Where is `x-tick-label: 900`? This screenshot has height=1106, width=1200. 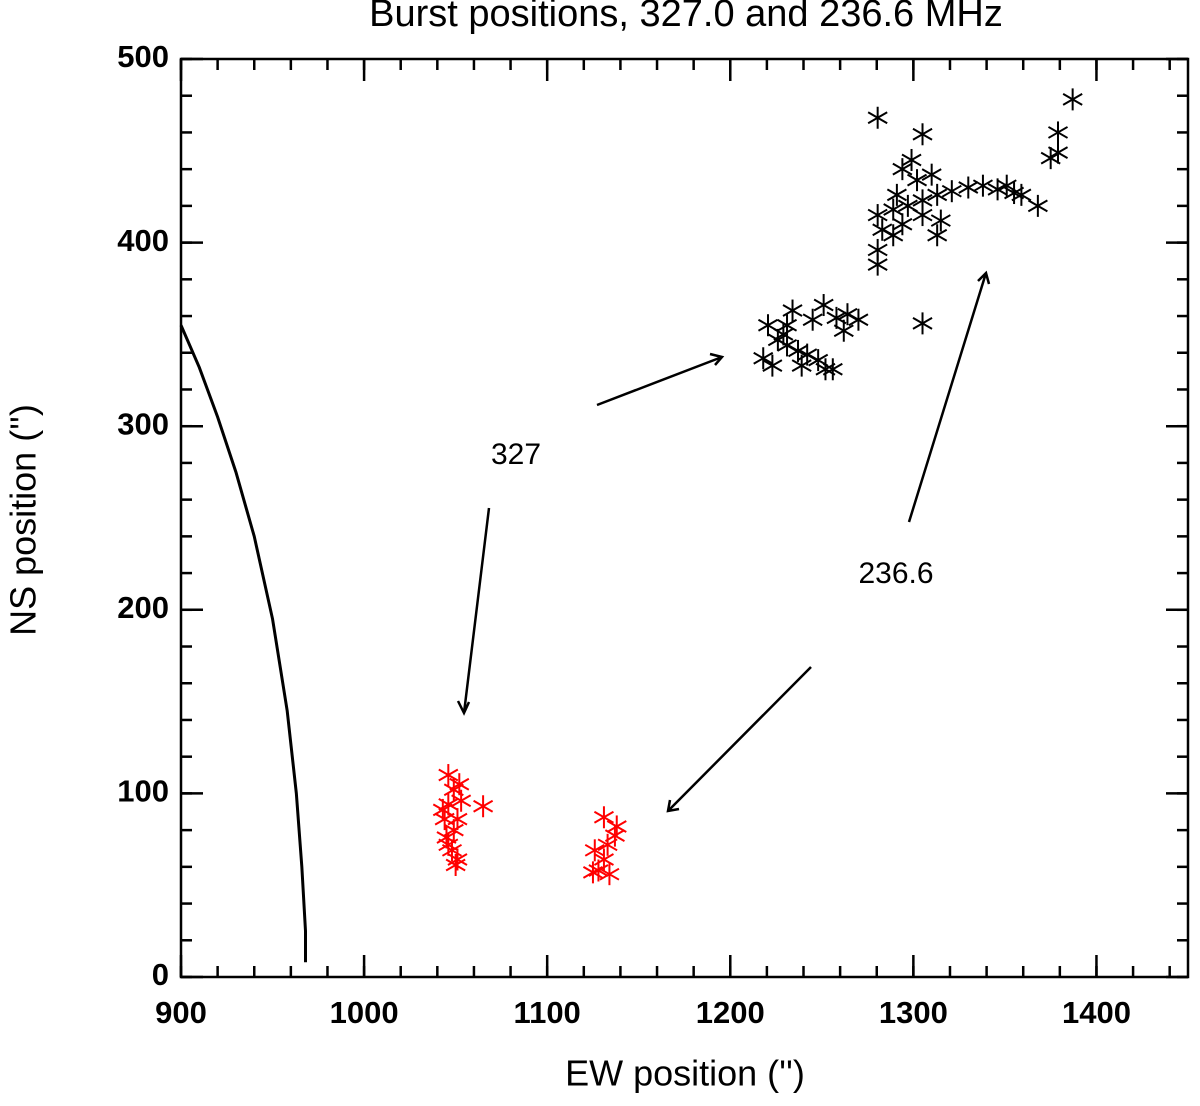
x-tick-label: 900 is located at coordinates (181, 1012).